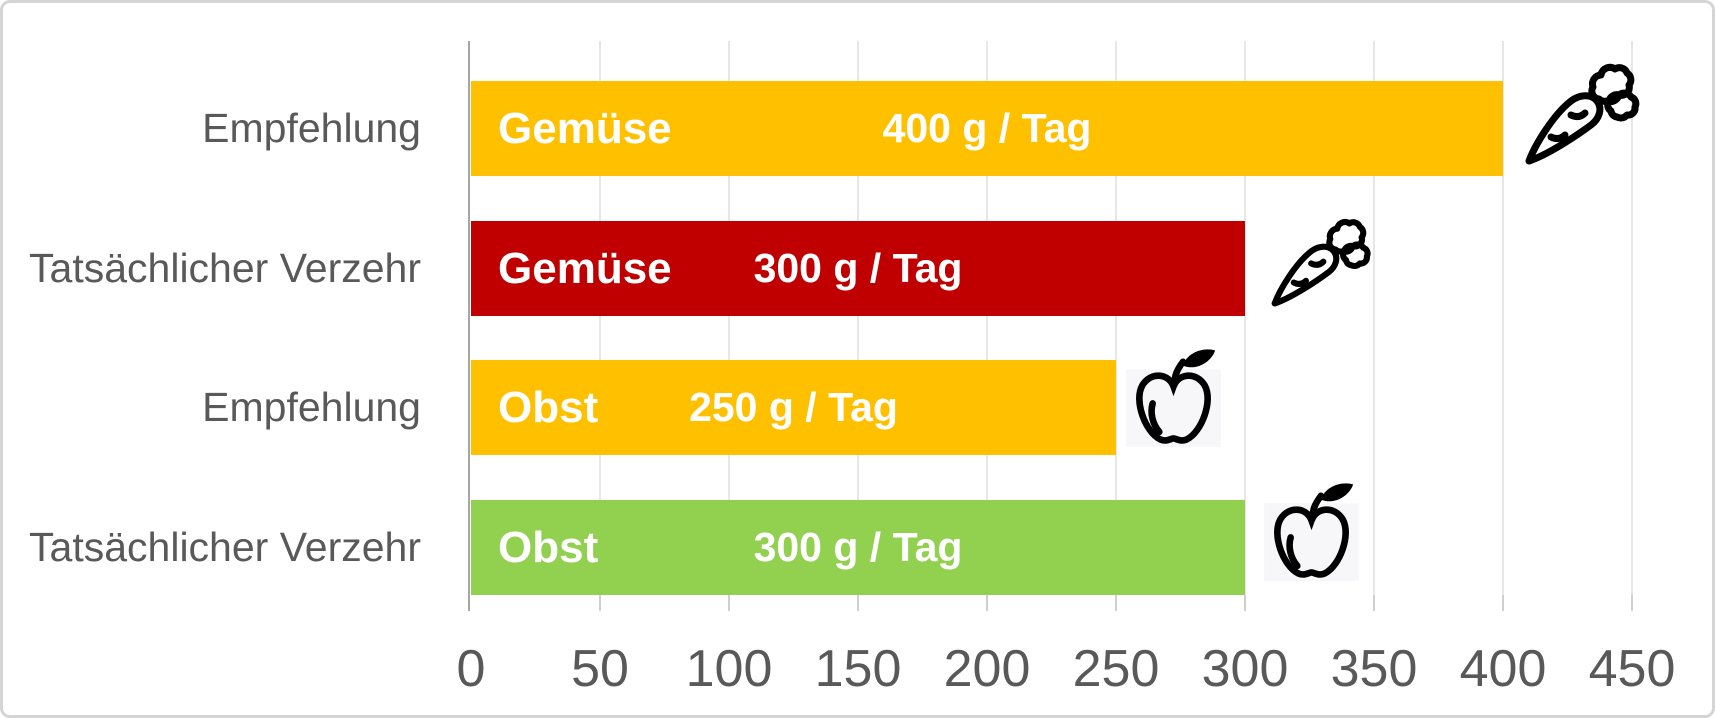 The image size is (1715, 718). Describe the element at coordinates (471, 669) in the screenshot. I see `x-tick-label: 0` at that location.